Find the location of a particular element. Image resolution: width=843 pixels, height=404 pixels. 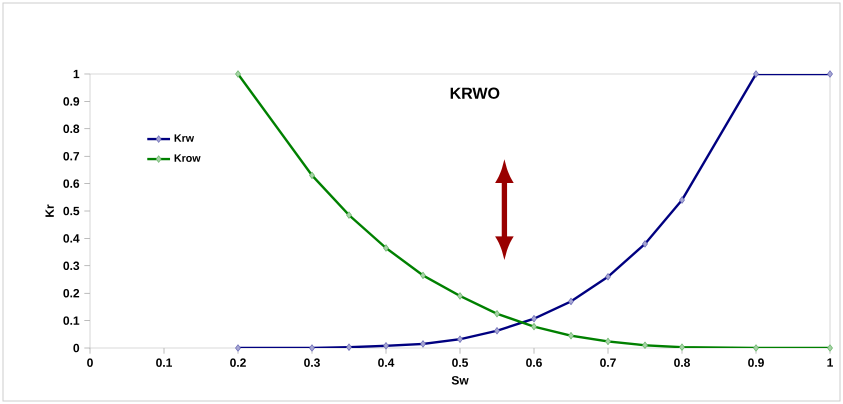

y-tick-label: 0.6 is located at coordinates (71, 183).